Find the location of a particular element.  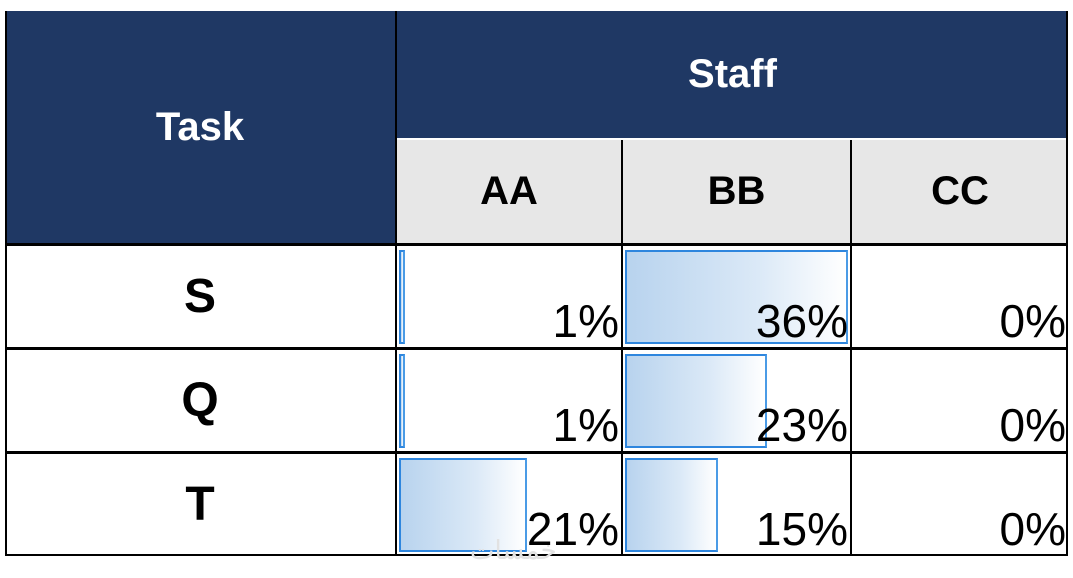

value-text: 23% is located at coordinates (801, 424).